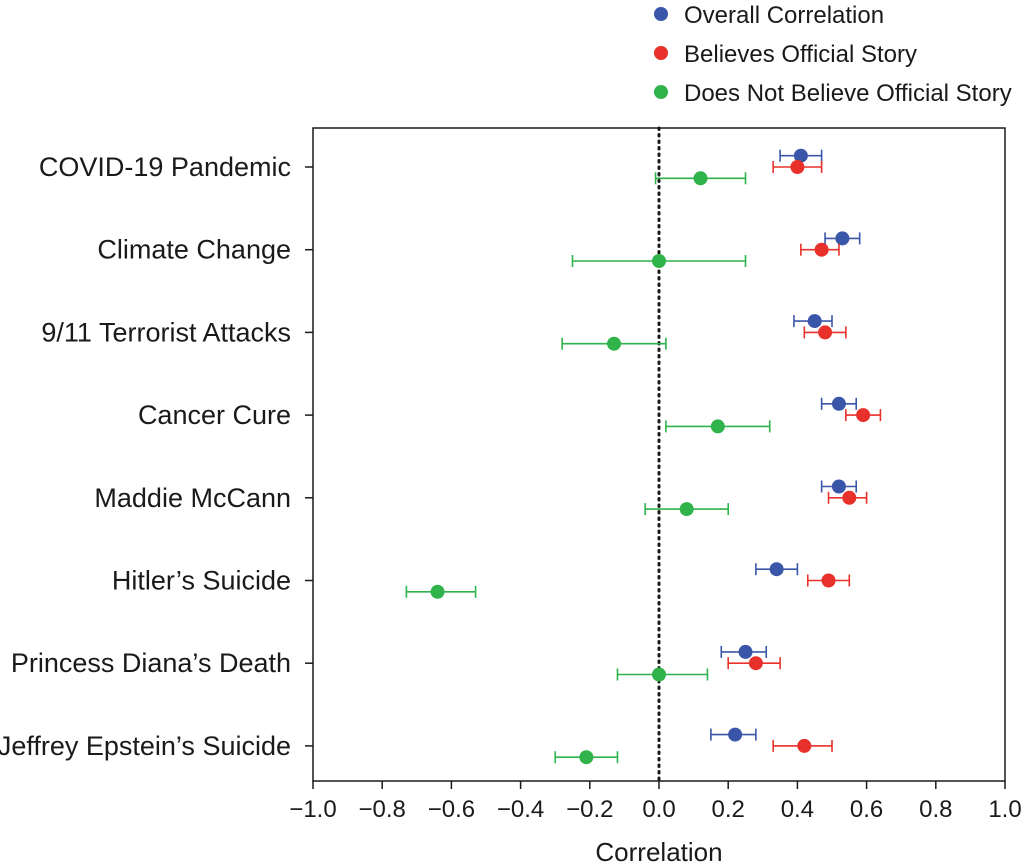  I want to click on category-label: Climate Change, so click(194, 250).